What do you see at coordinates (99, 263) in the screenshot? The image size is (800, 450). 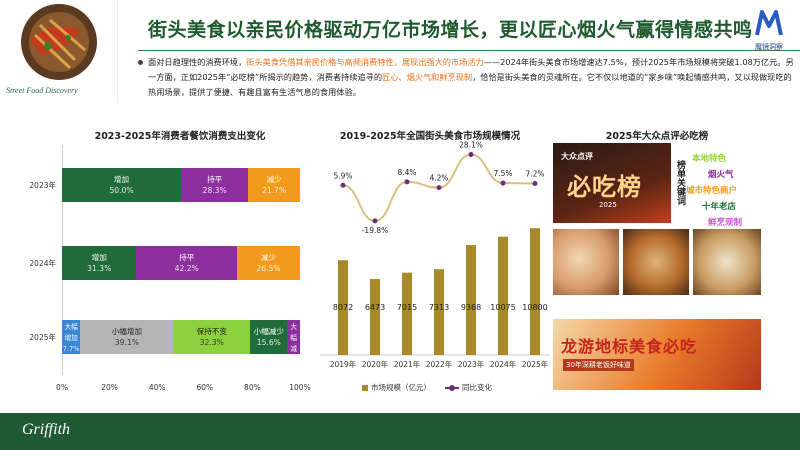 I see `bar-segment: 增加 31.3%` at bounding box center [99, 263].